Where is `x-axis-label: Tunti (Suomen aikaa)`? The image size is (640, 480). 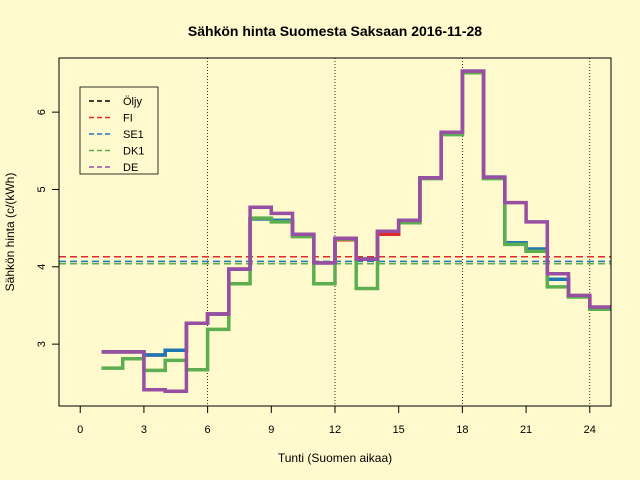 x-axis-label: Tunti (Suomen aikaa) is located at coordinates (335, 458).